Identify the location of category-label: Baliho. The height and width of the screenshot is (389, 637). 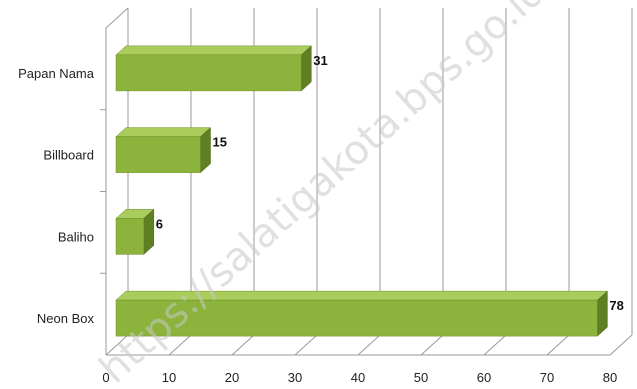
(76, 236).